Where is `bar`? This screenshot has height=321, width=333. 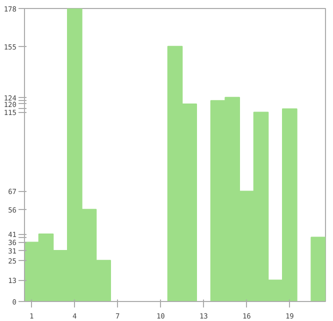
bar is located at coordinates (318, 269).